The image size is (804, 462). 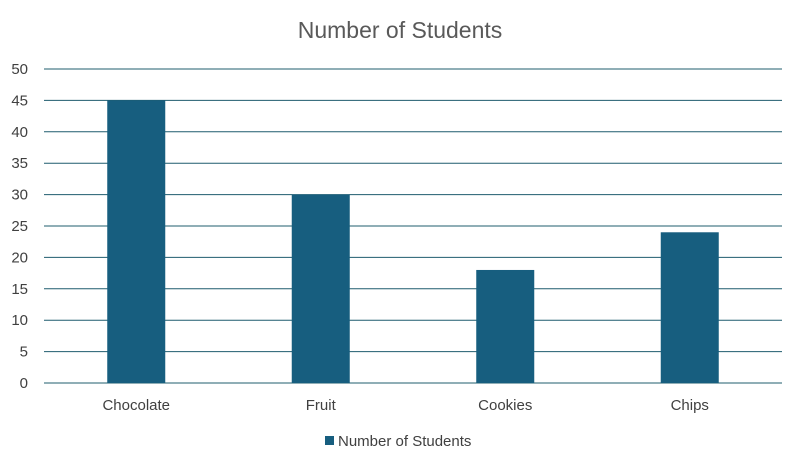 I want to click on legend-swatch, so click(x=329, y=440).